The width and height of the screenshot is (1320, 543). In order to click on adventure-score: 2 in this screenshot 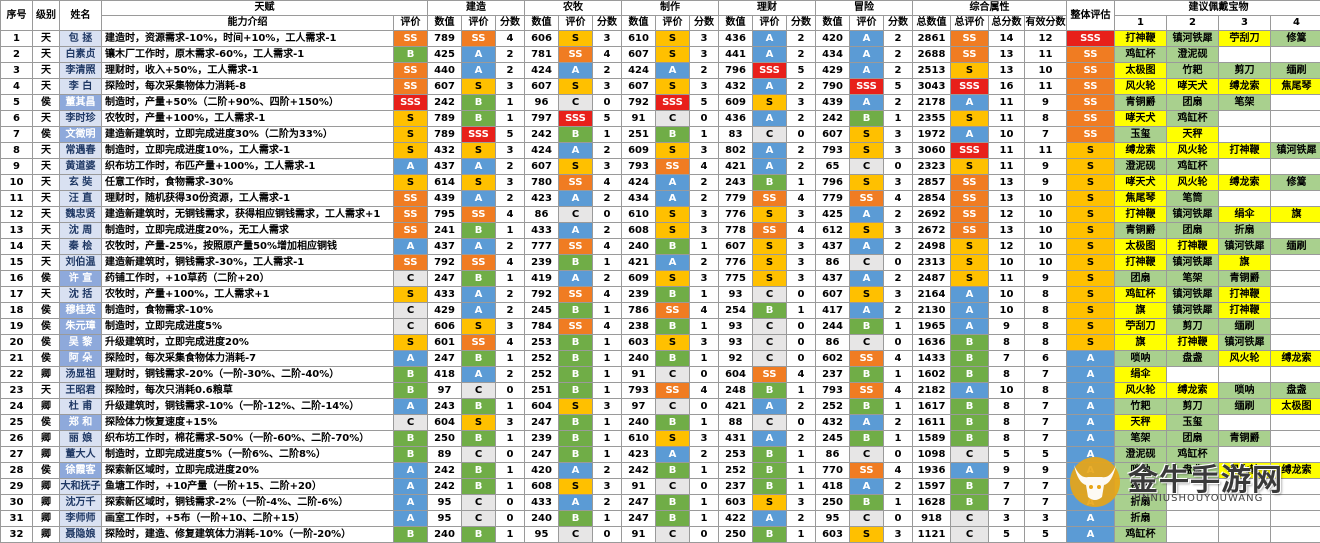, I will do `click(898, 103)`.